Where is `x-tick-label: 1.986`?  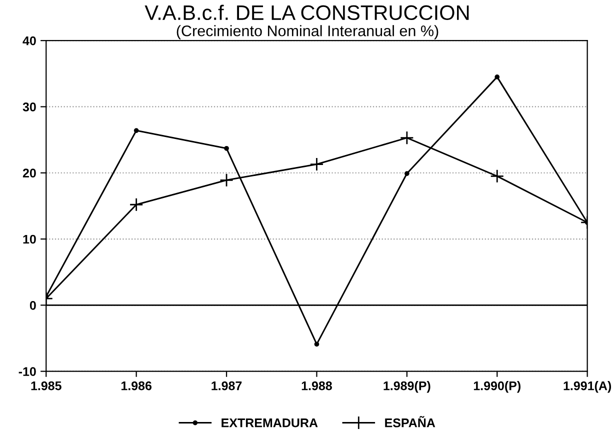 x-tick-label: 1.986 is located at coordinates (136, 385).